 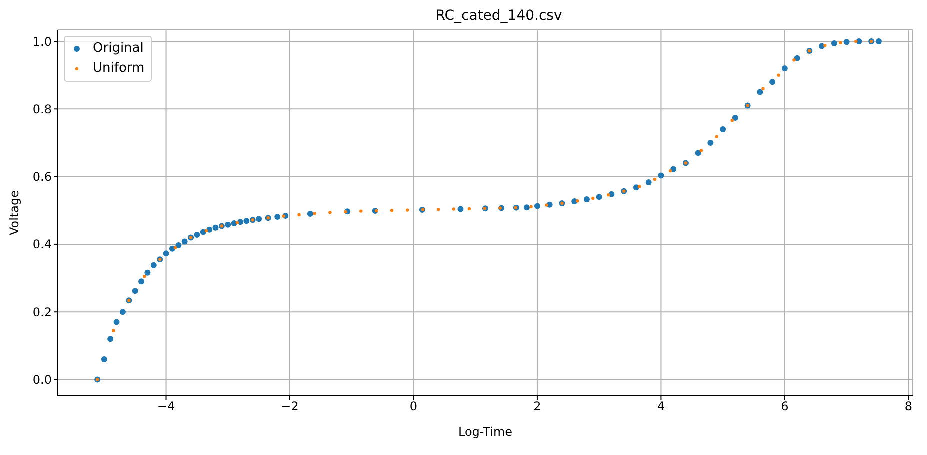 I want to click on x-tick-label: 2, so click(x=538, y=407).